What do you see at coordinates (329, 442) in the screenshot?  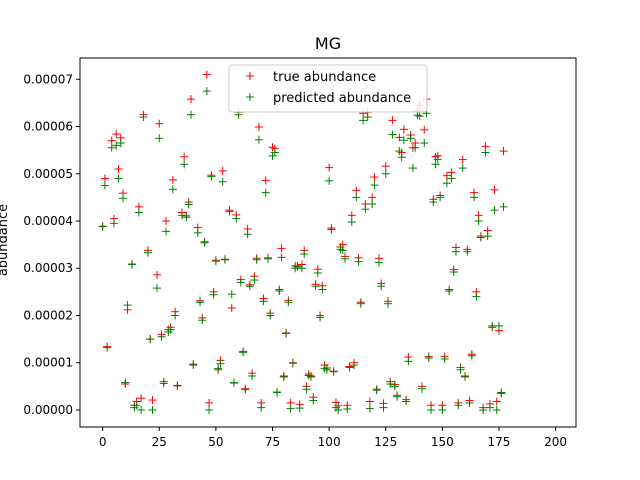 I see `x-tick-label: 100` at bounding box center [329, 442].